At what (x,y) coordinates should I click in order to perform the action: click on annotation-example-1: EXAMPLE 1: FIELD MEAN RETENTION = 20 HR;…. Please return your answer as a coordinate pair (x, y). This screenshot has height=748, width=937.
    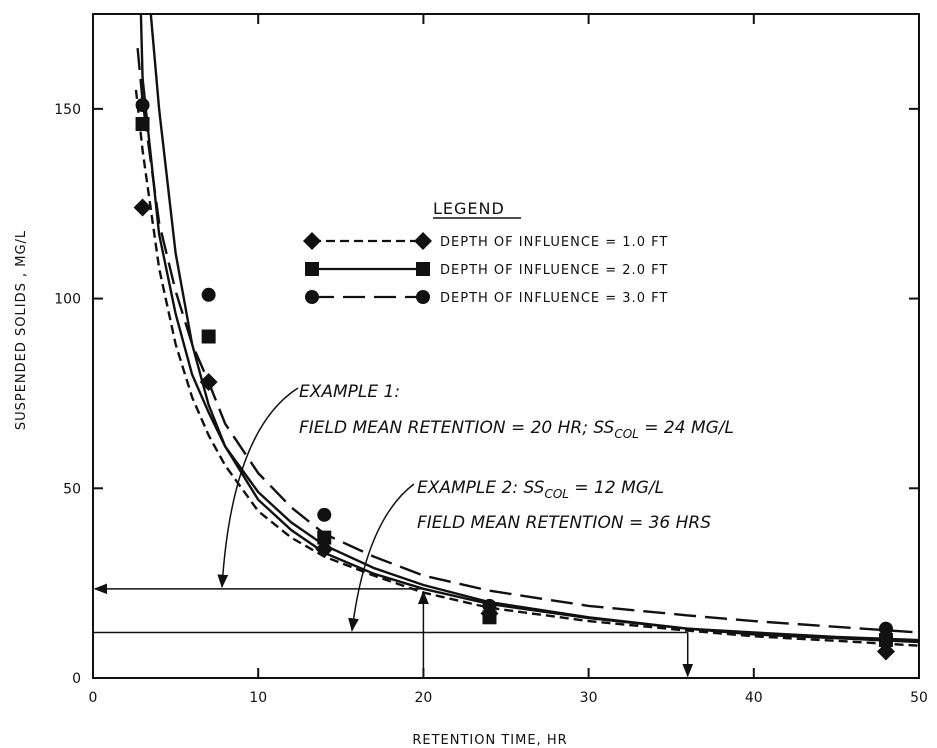
    Looking at the image, I should click on (516, 411).